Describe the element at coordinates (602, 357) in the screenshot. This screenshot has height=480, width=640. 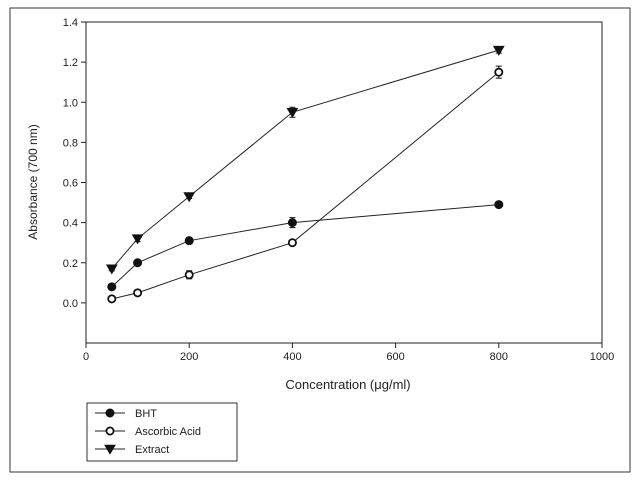
I see `x-tick-label: 1000` at that location.